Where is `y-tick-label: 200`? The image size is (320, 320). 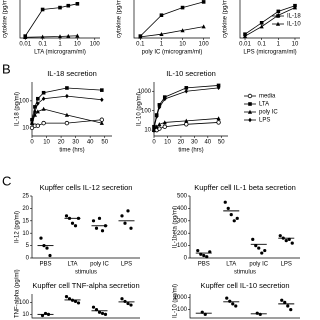 y-tick-label: 200 is located at coordinates (182, 234).